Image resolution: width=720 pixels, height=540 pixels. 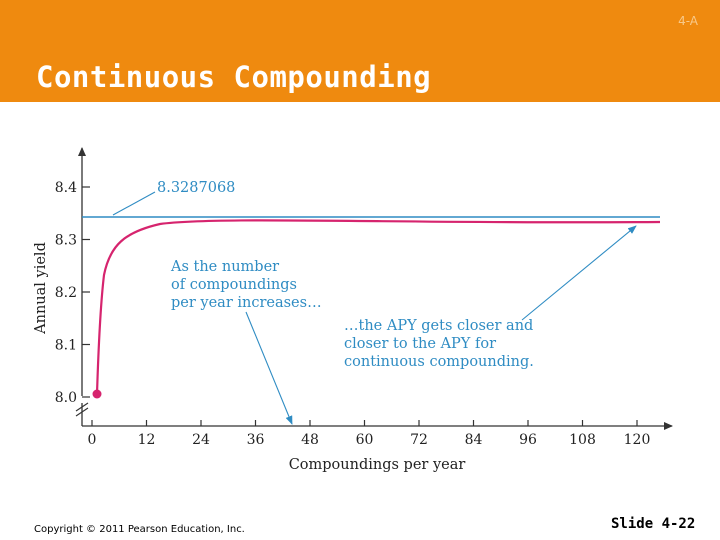 What do you see at coordinates (201, 440) in the screenshot?
I see `x-tick-label: 24` at bounding box center [201, 440].